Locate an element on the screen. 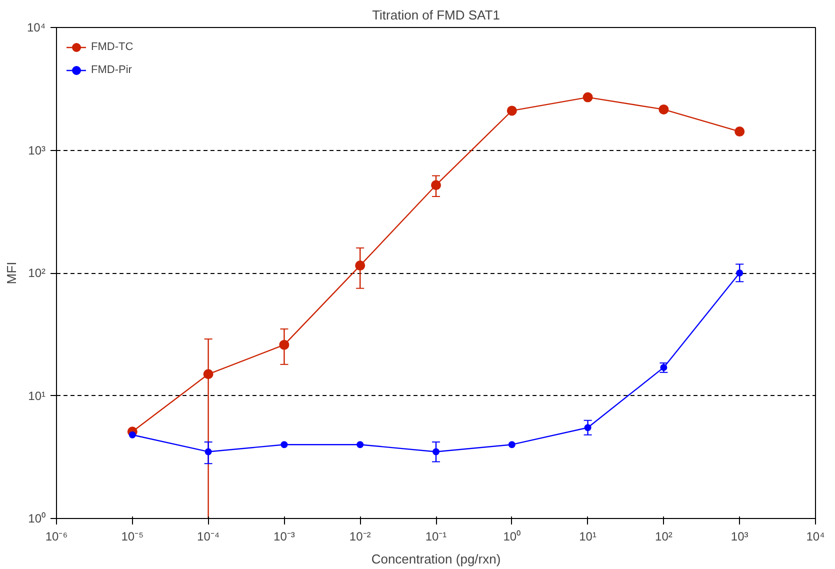 The width and height of the screenshot is (835, 569). x-tick-label: 10⁴ is located at coordinates (815, 537).